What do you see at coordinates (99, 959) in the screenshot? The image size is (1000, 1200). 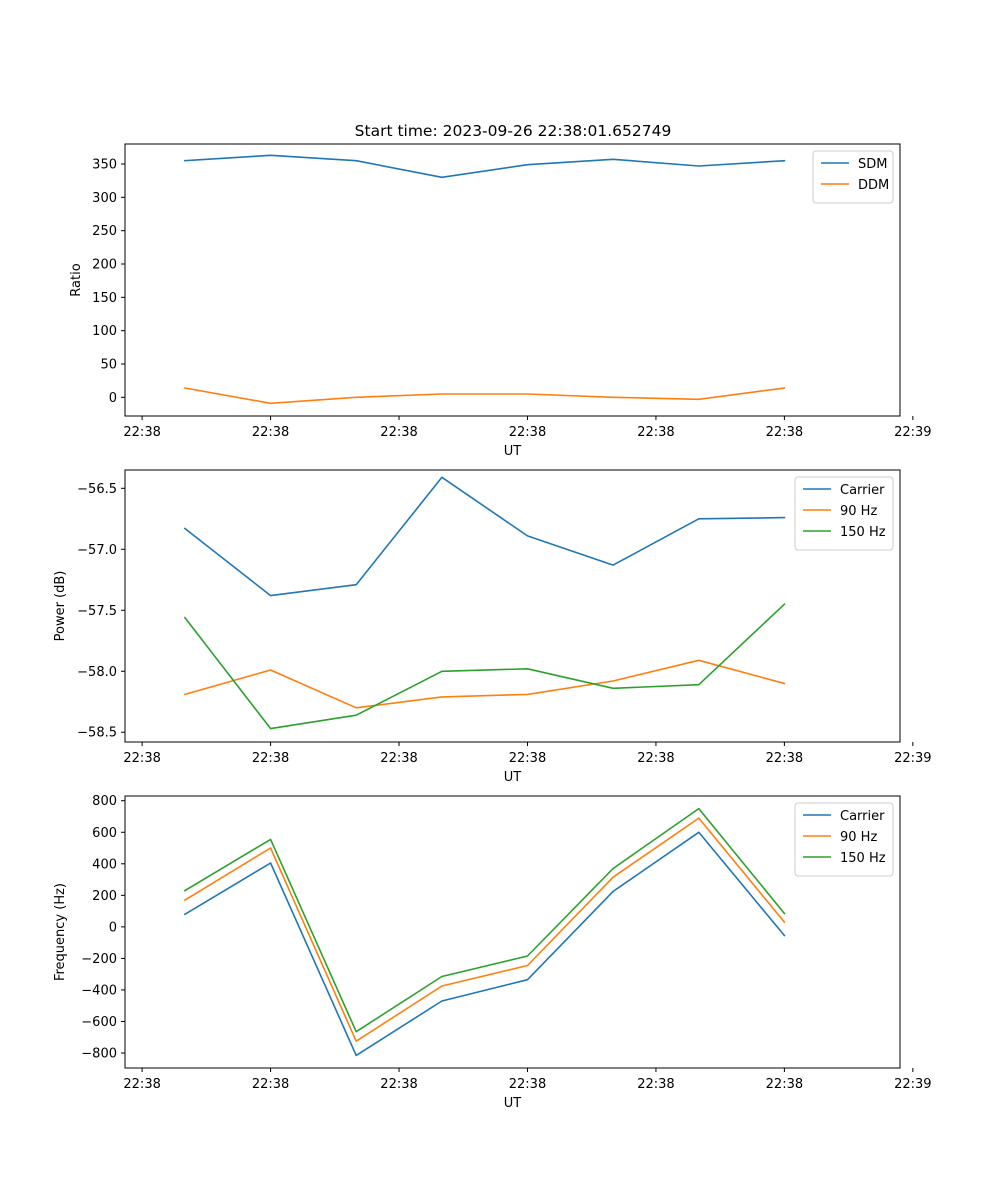 I see `y-tick-label: −200` at bounding box center [99, 959].